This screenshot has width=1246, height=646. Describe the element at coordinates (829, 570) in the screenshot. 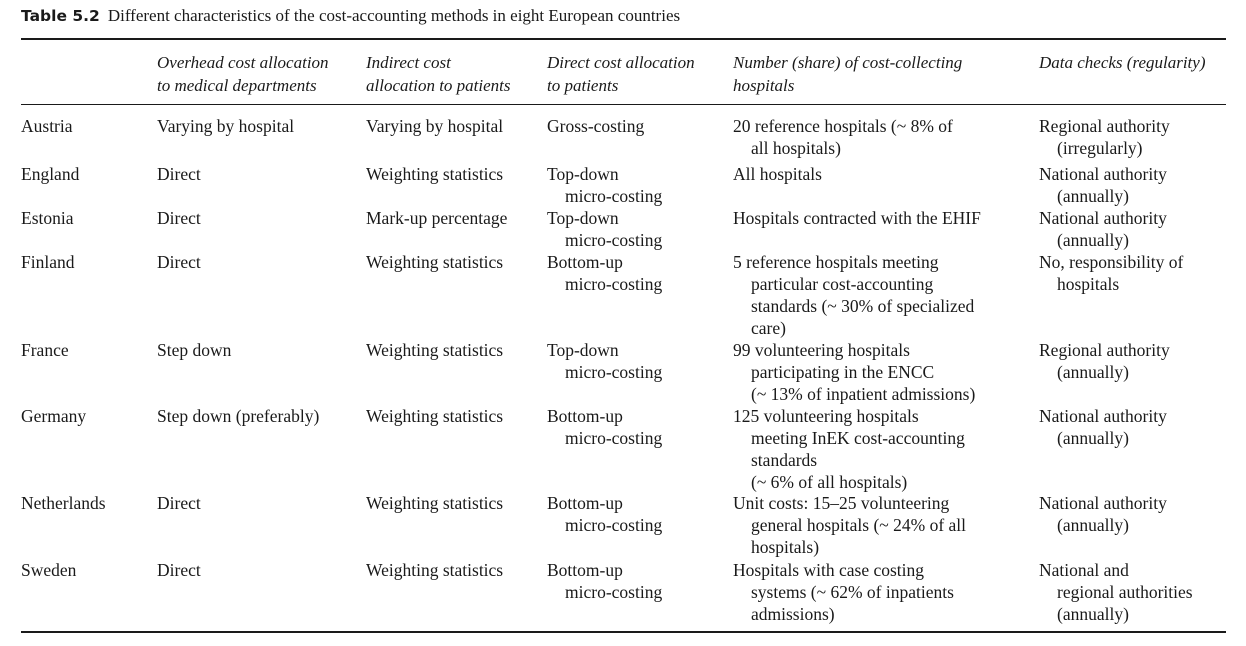

I see `cell-line: Hospitals with case costing` at that location.